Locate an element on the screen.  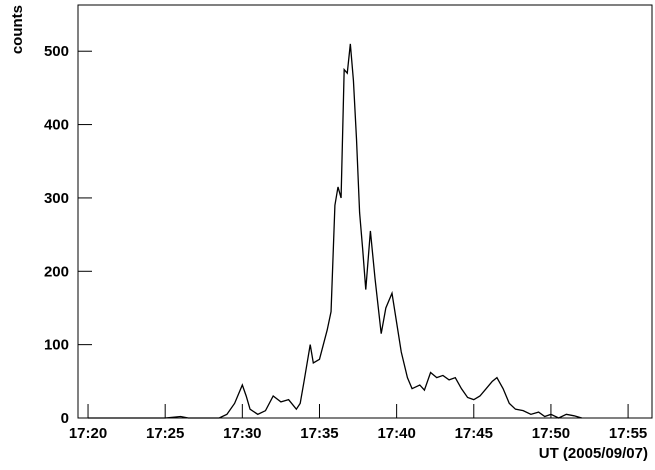
x-tick-label: 17:55 is located at coordinates (628, 433).